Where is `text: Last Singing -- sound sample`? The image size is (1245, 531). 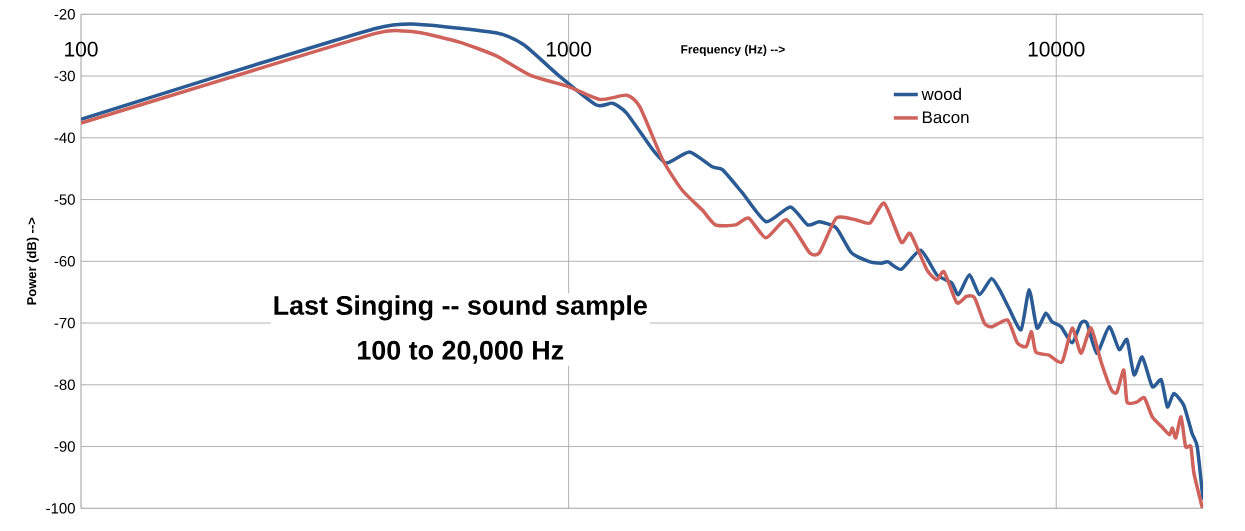
text: Last Singing -- sound sample is located at coordinates (460, 308).